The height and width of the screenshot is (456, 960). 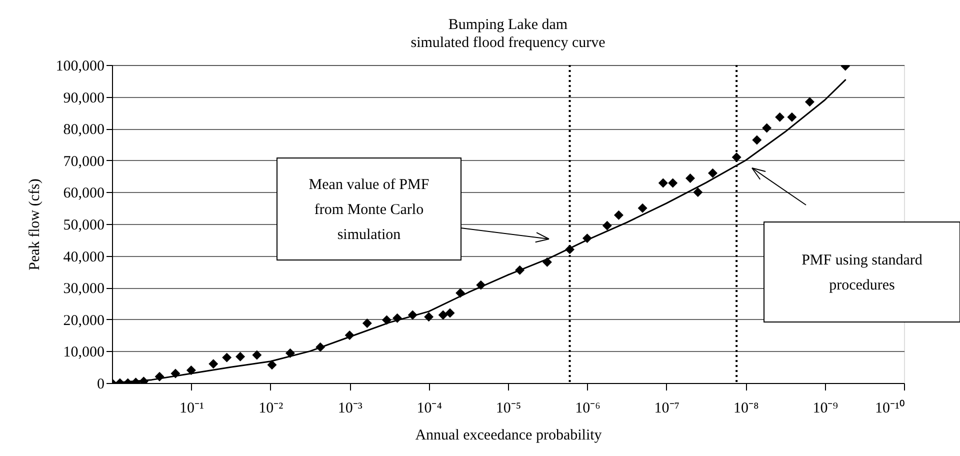 What do you see at coordinates (509, 408) in the screenshot?
I see `x-tick-label: 10⁻⁵` at bounding box center [509, 408].